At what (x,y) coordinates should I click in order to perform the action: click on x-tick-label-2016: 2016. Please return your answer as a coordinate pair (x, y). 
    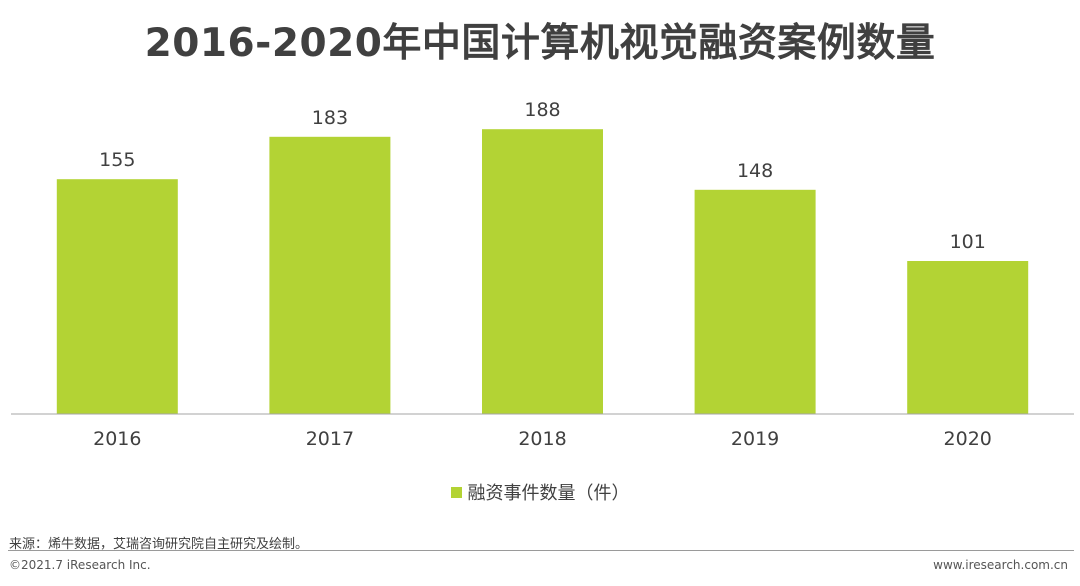
    Looking at the image, I should click on (117, 439).